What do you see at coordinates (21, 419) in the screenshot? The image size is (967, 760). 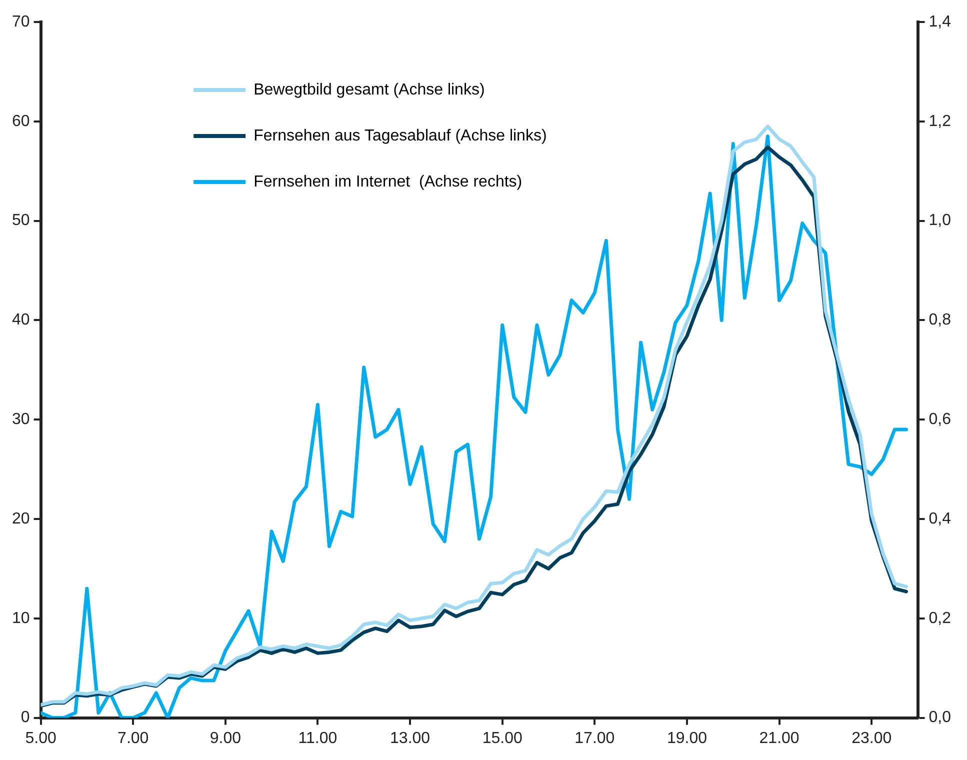 I see `y-tick-label: 30` at bounding box center [21, 419].